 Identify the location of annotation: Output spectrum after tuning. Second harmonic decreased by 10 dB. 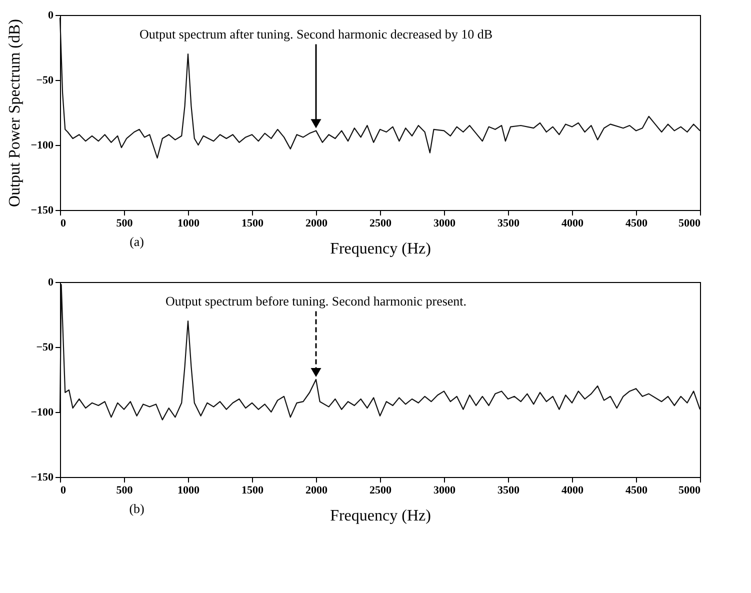
(316, 34).